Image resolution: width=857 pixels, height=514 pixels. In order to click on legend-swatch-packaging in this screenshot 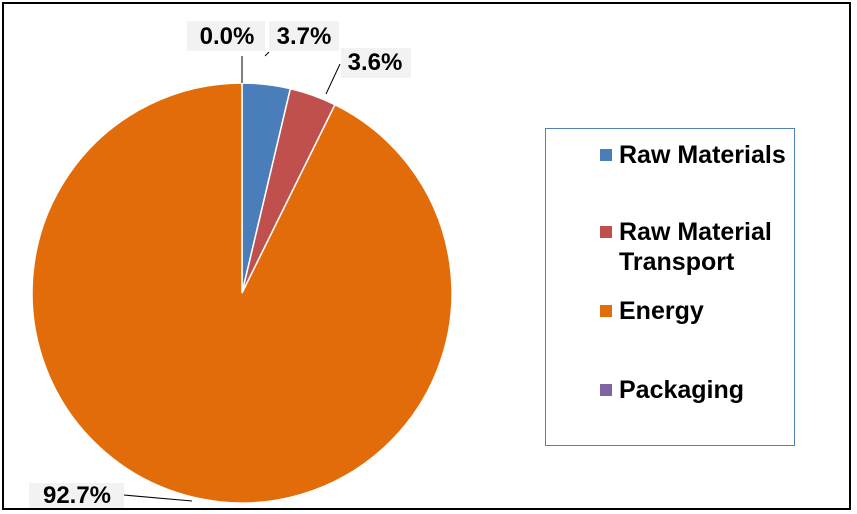, I will do `click(606, 390)`.